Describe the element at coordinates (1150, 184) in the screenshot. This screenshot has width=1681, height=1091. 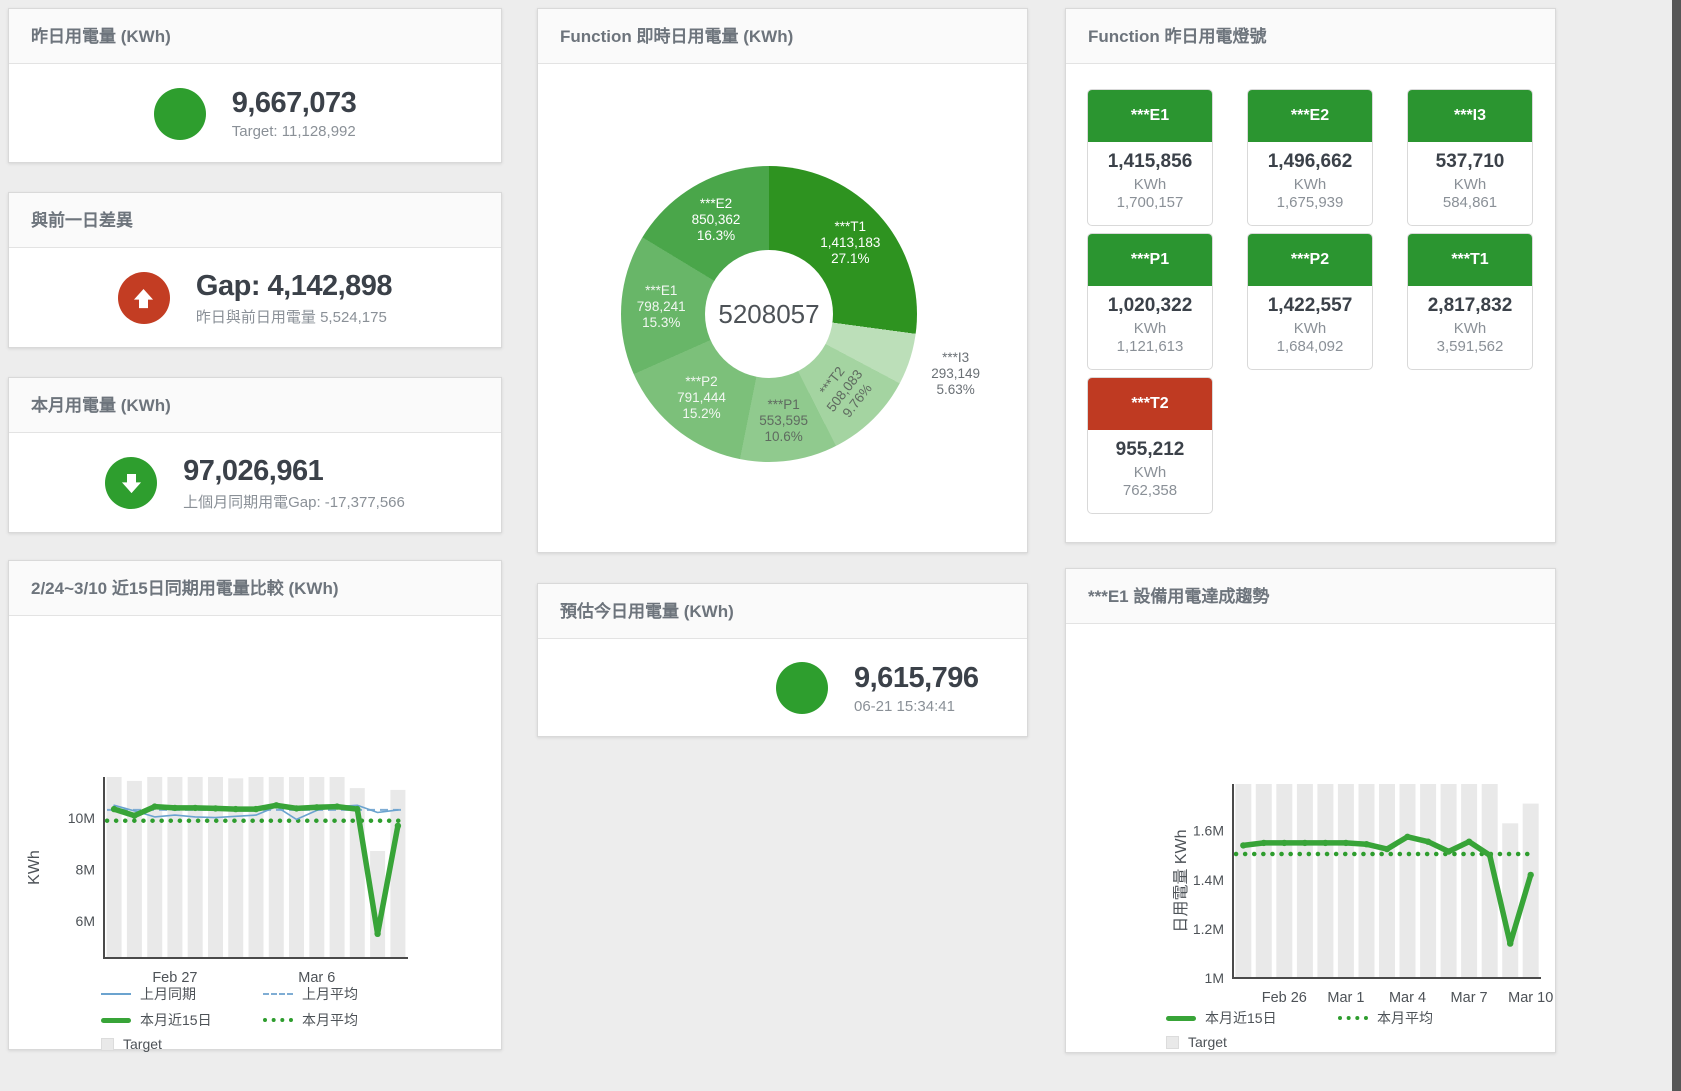
I see `tile-unit: KWh` at that location.